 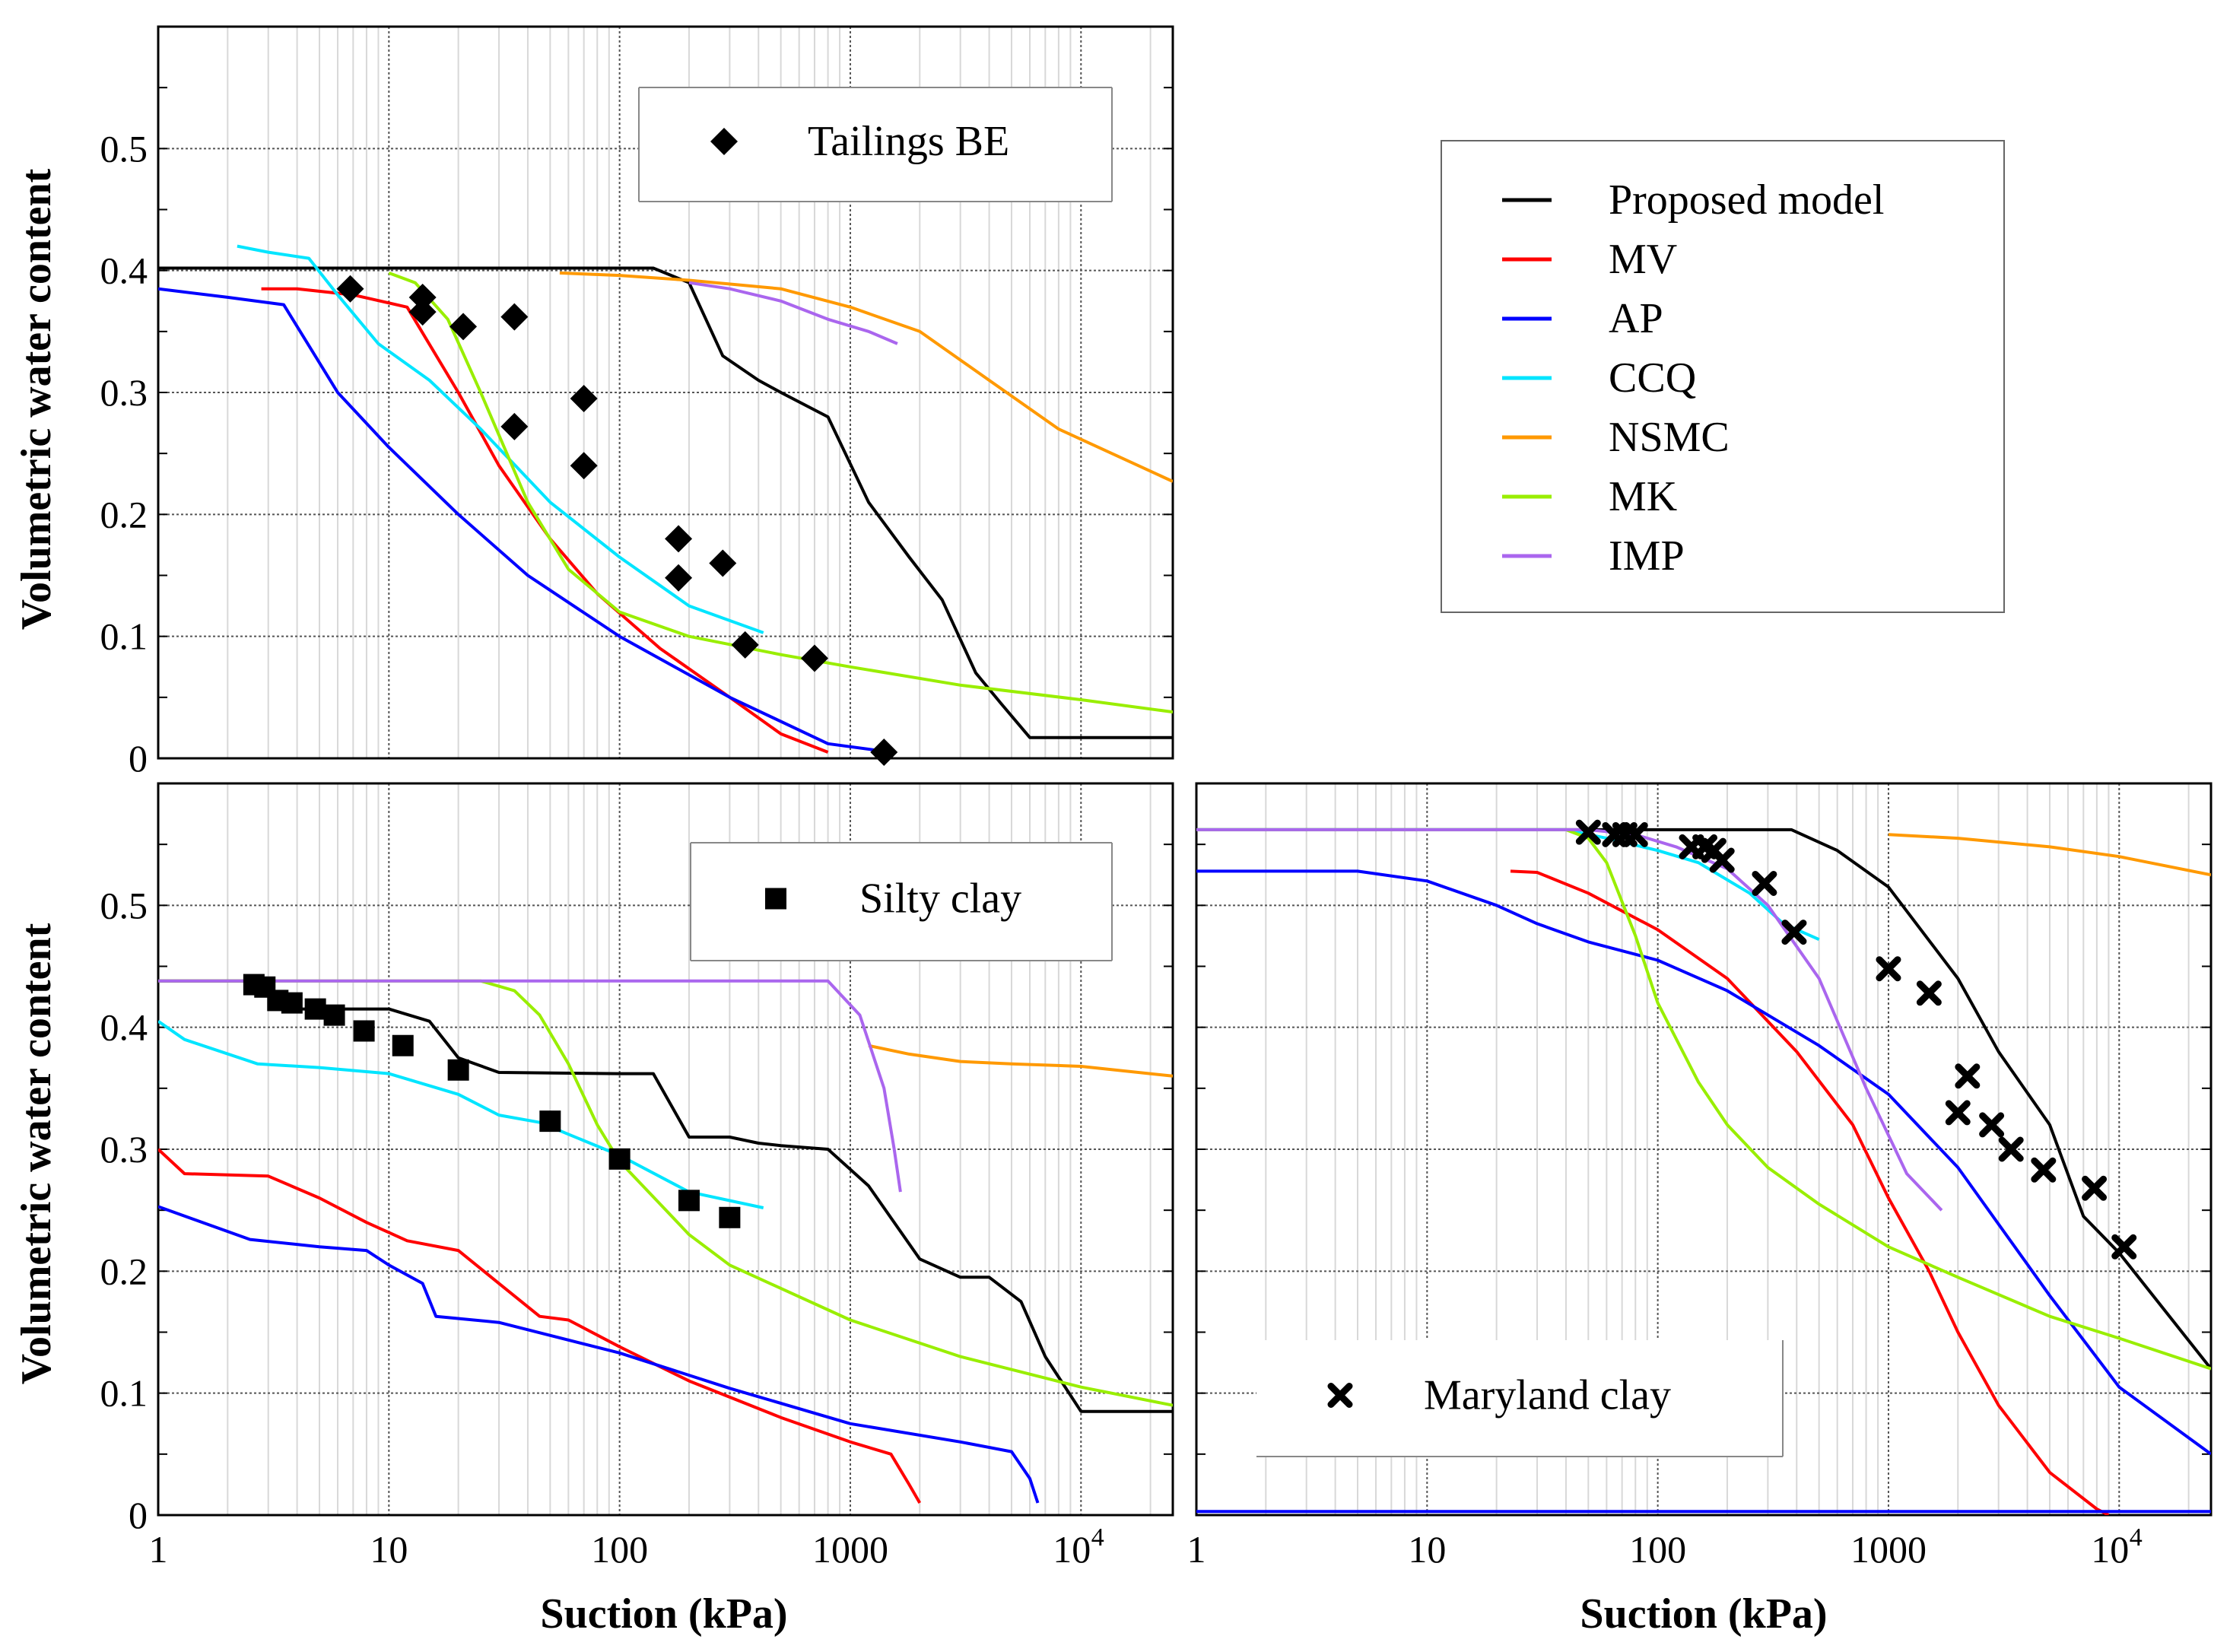 I want to click on series-line-nsmc, so click(x=866, y=377).